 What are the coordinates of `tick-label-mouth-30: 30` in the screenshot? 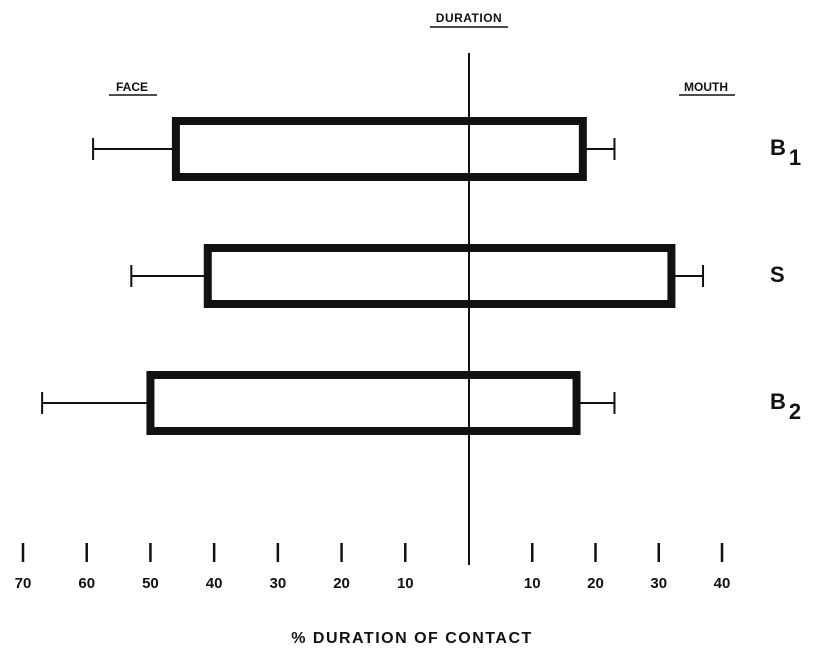 It's located at (658, 583).